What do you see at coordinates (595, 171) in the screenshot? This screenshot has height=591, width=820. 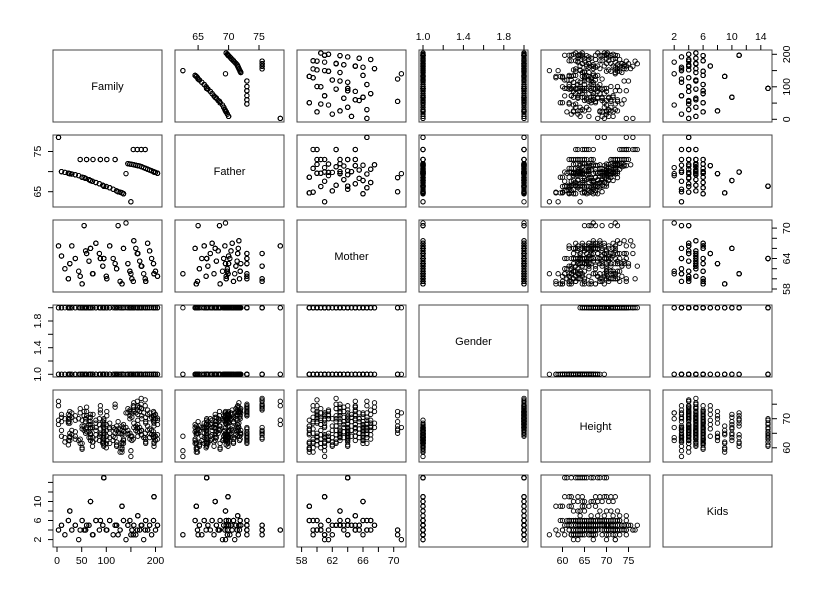 I see `panel-height-vs-father` at bounding box center [595, 171].